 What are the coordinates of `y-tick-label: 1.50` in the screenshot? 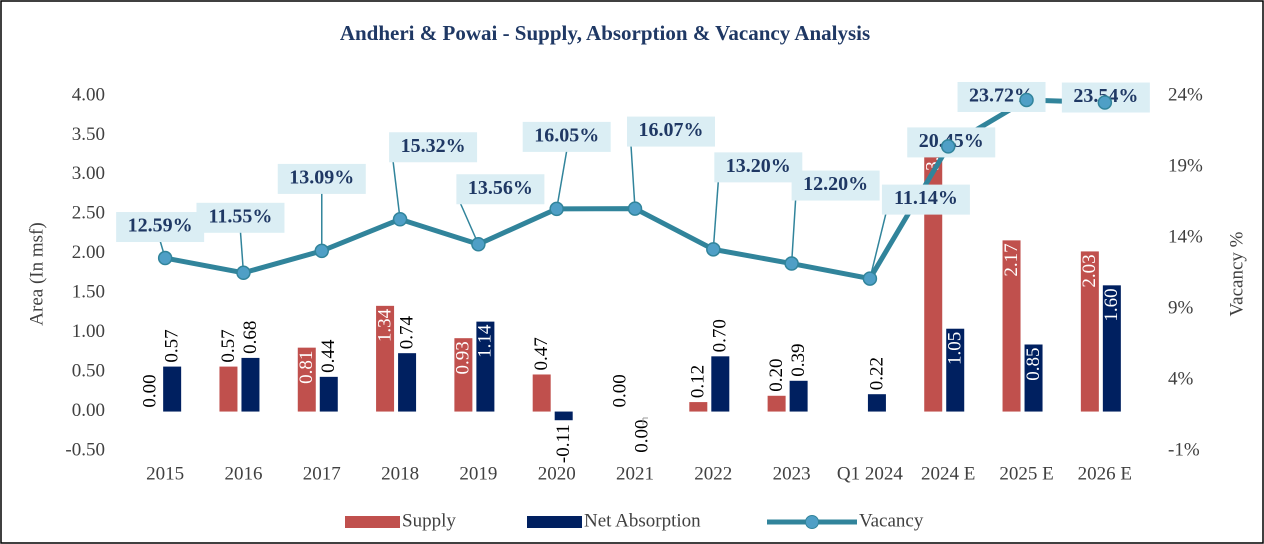 It's located at (88, 292).